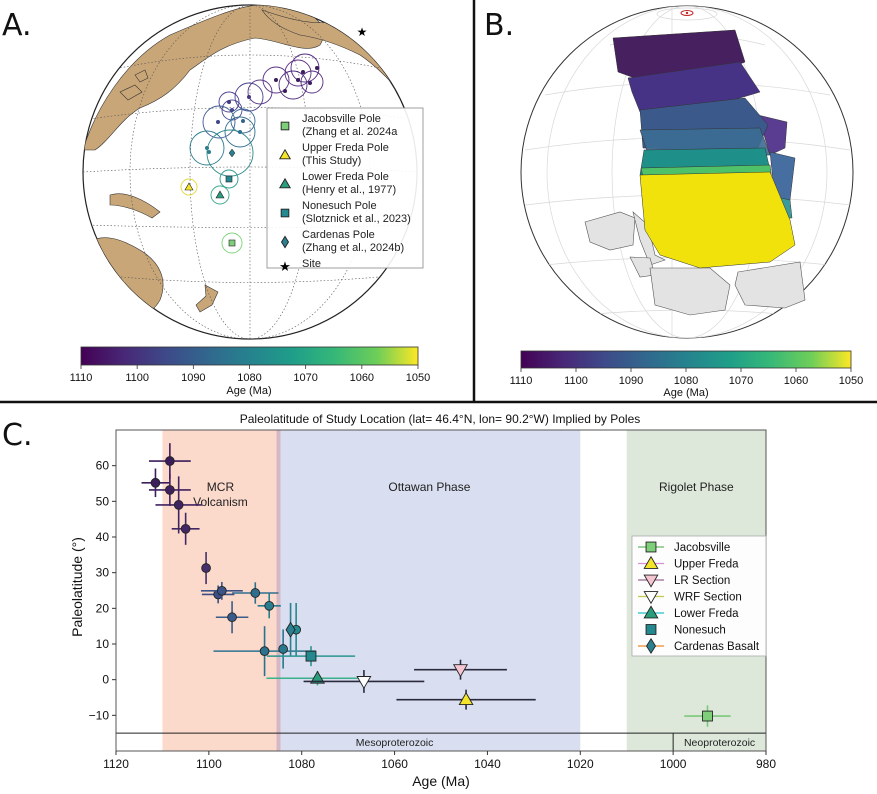  What do you see at coordinates (719, 743) in the screenshot?
I see `era-label: Neoproterozoic` at bounding box center [719, 743].